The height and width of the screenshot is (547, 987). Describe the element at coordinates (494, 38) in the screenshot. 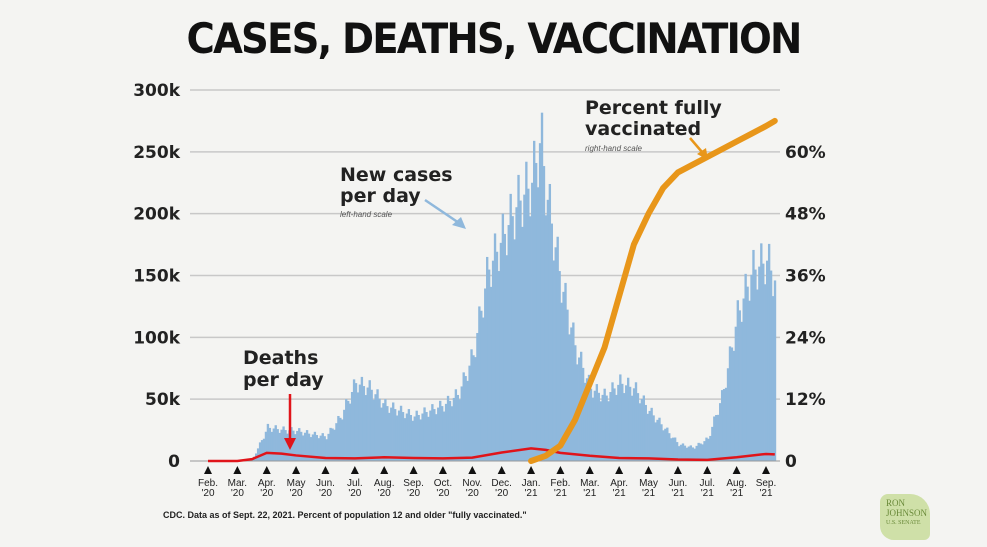

I see `chart-title: CASES, DEATHS, VACCINATION` at that location.